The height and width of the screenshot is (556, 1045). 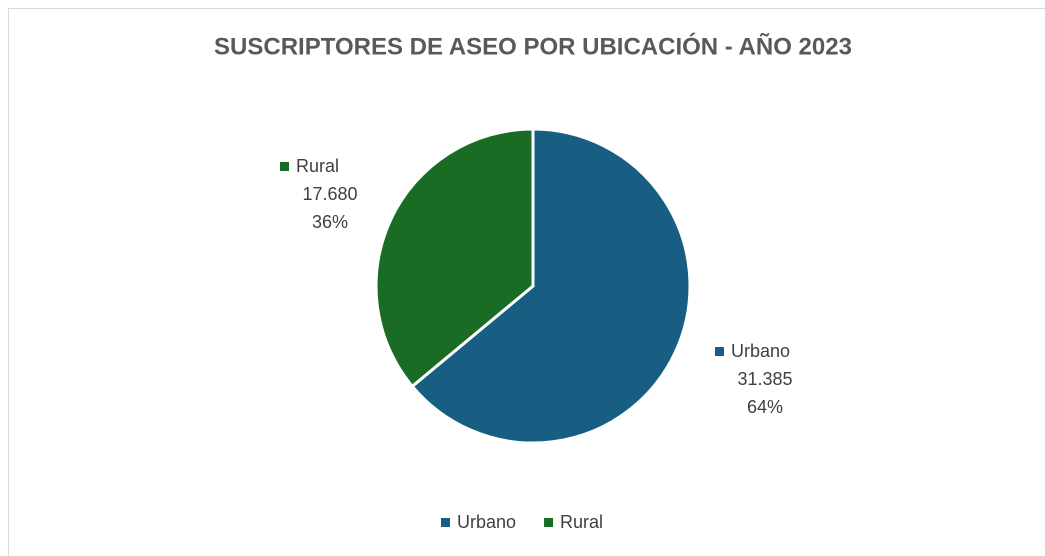 I want to click on data-label-value: 31.385, so click(x=764, y=379).